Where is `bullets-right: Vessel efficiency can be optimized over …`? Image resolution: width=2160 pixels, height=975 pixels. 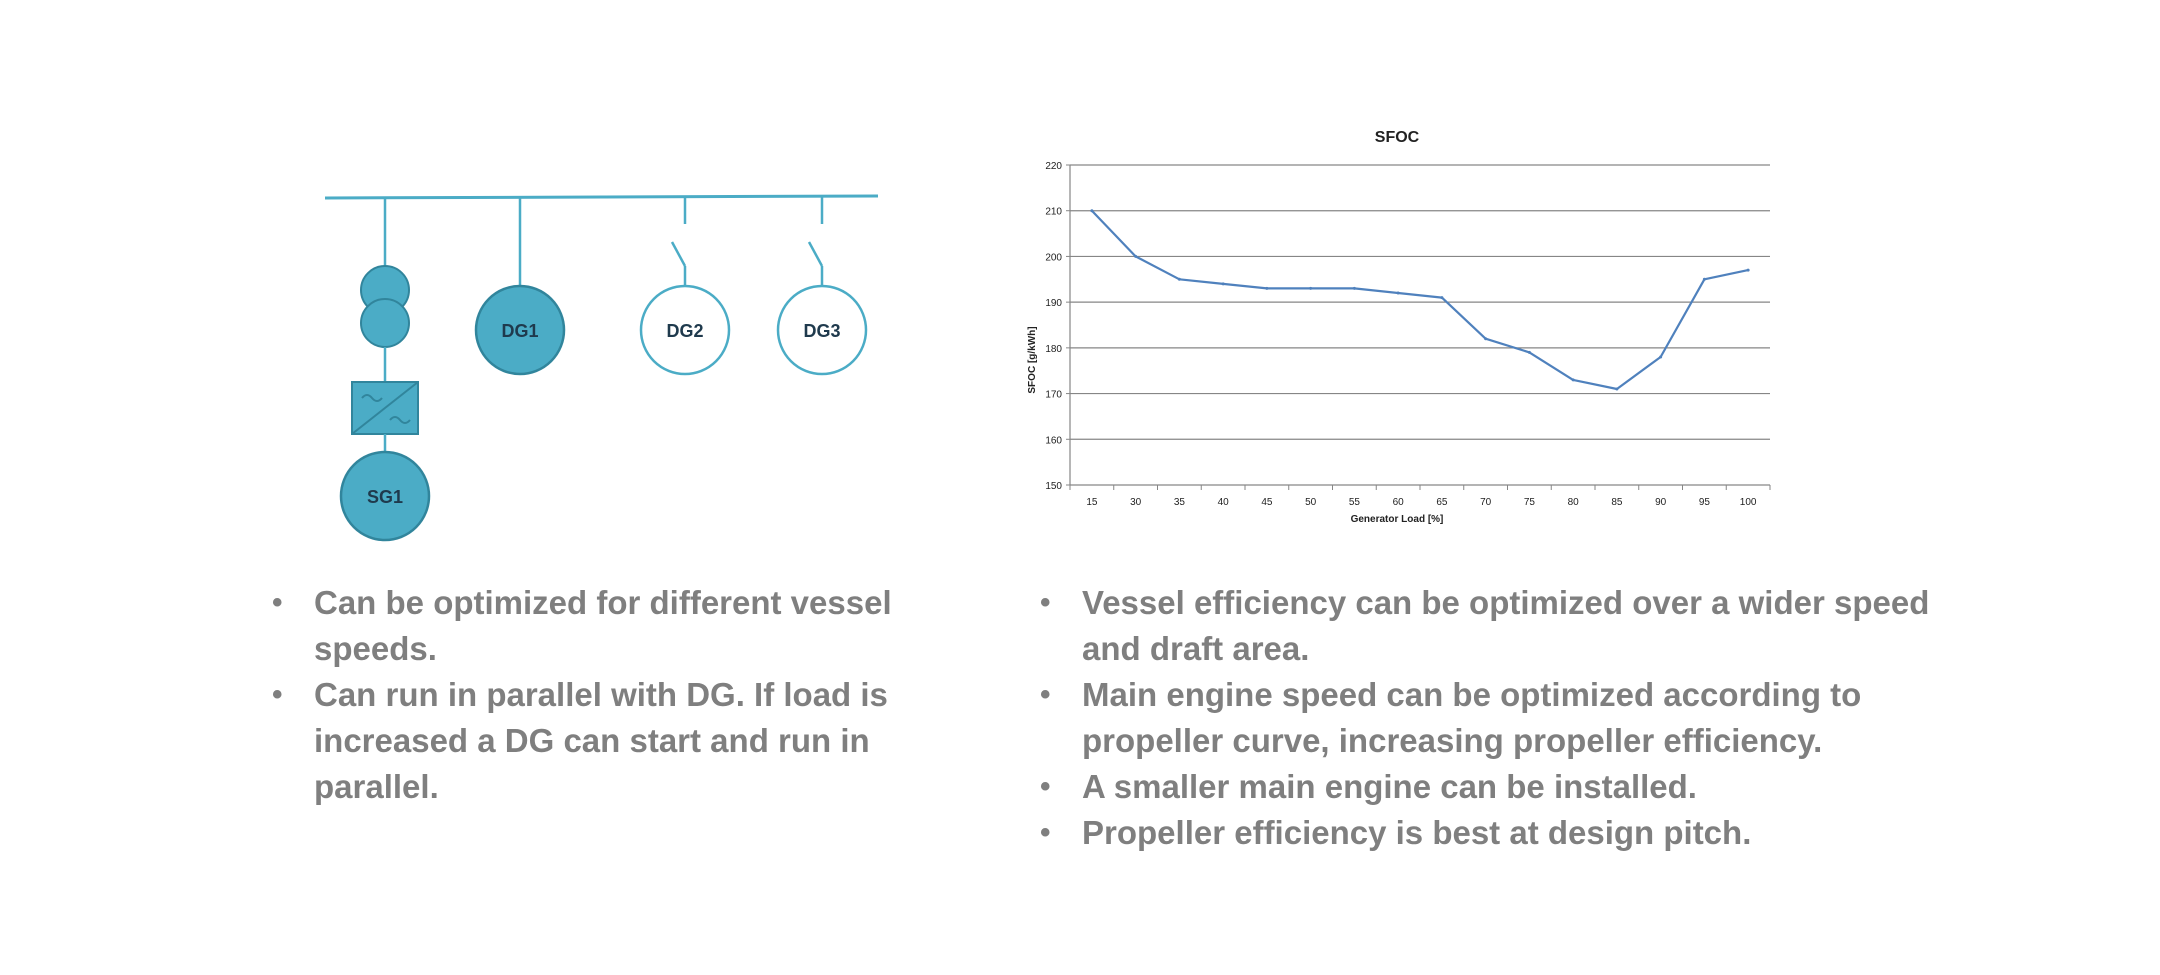 bullets-right: Vessel efficiency can be optimized over … is located at coordinates (1500, 718).